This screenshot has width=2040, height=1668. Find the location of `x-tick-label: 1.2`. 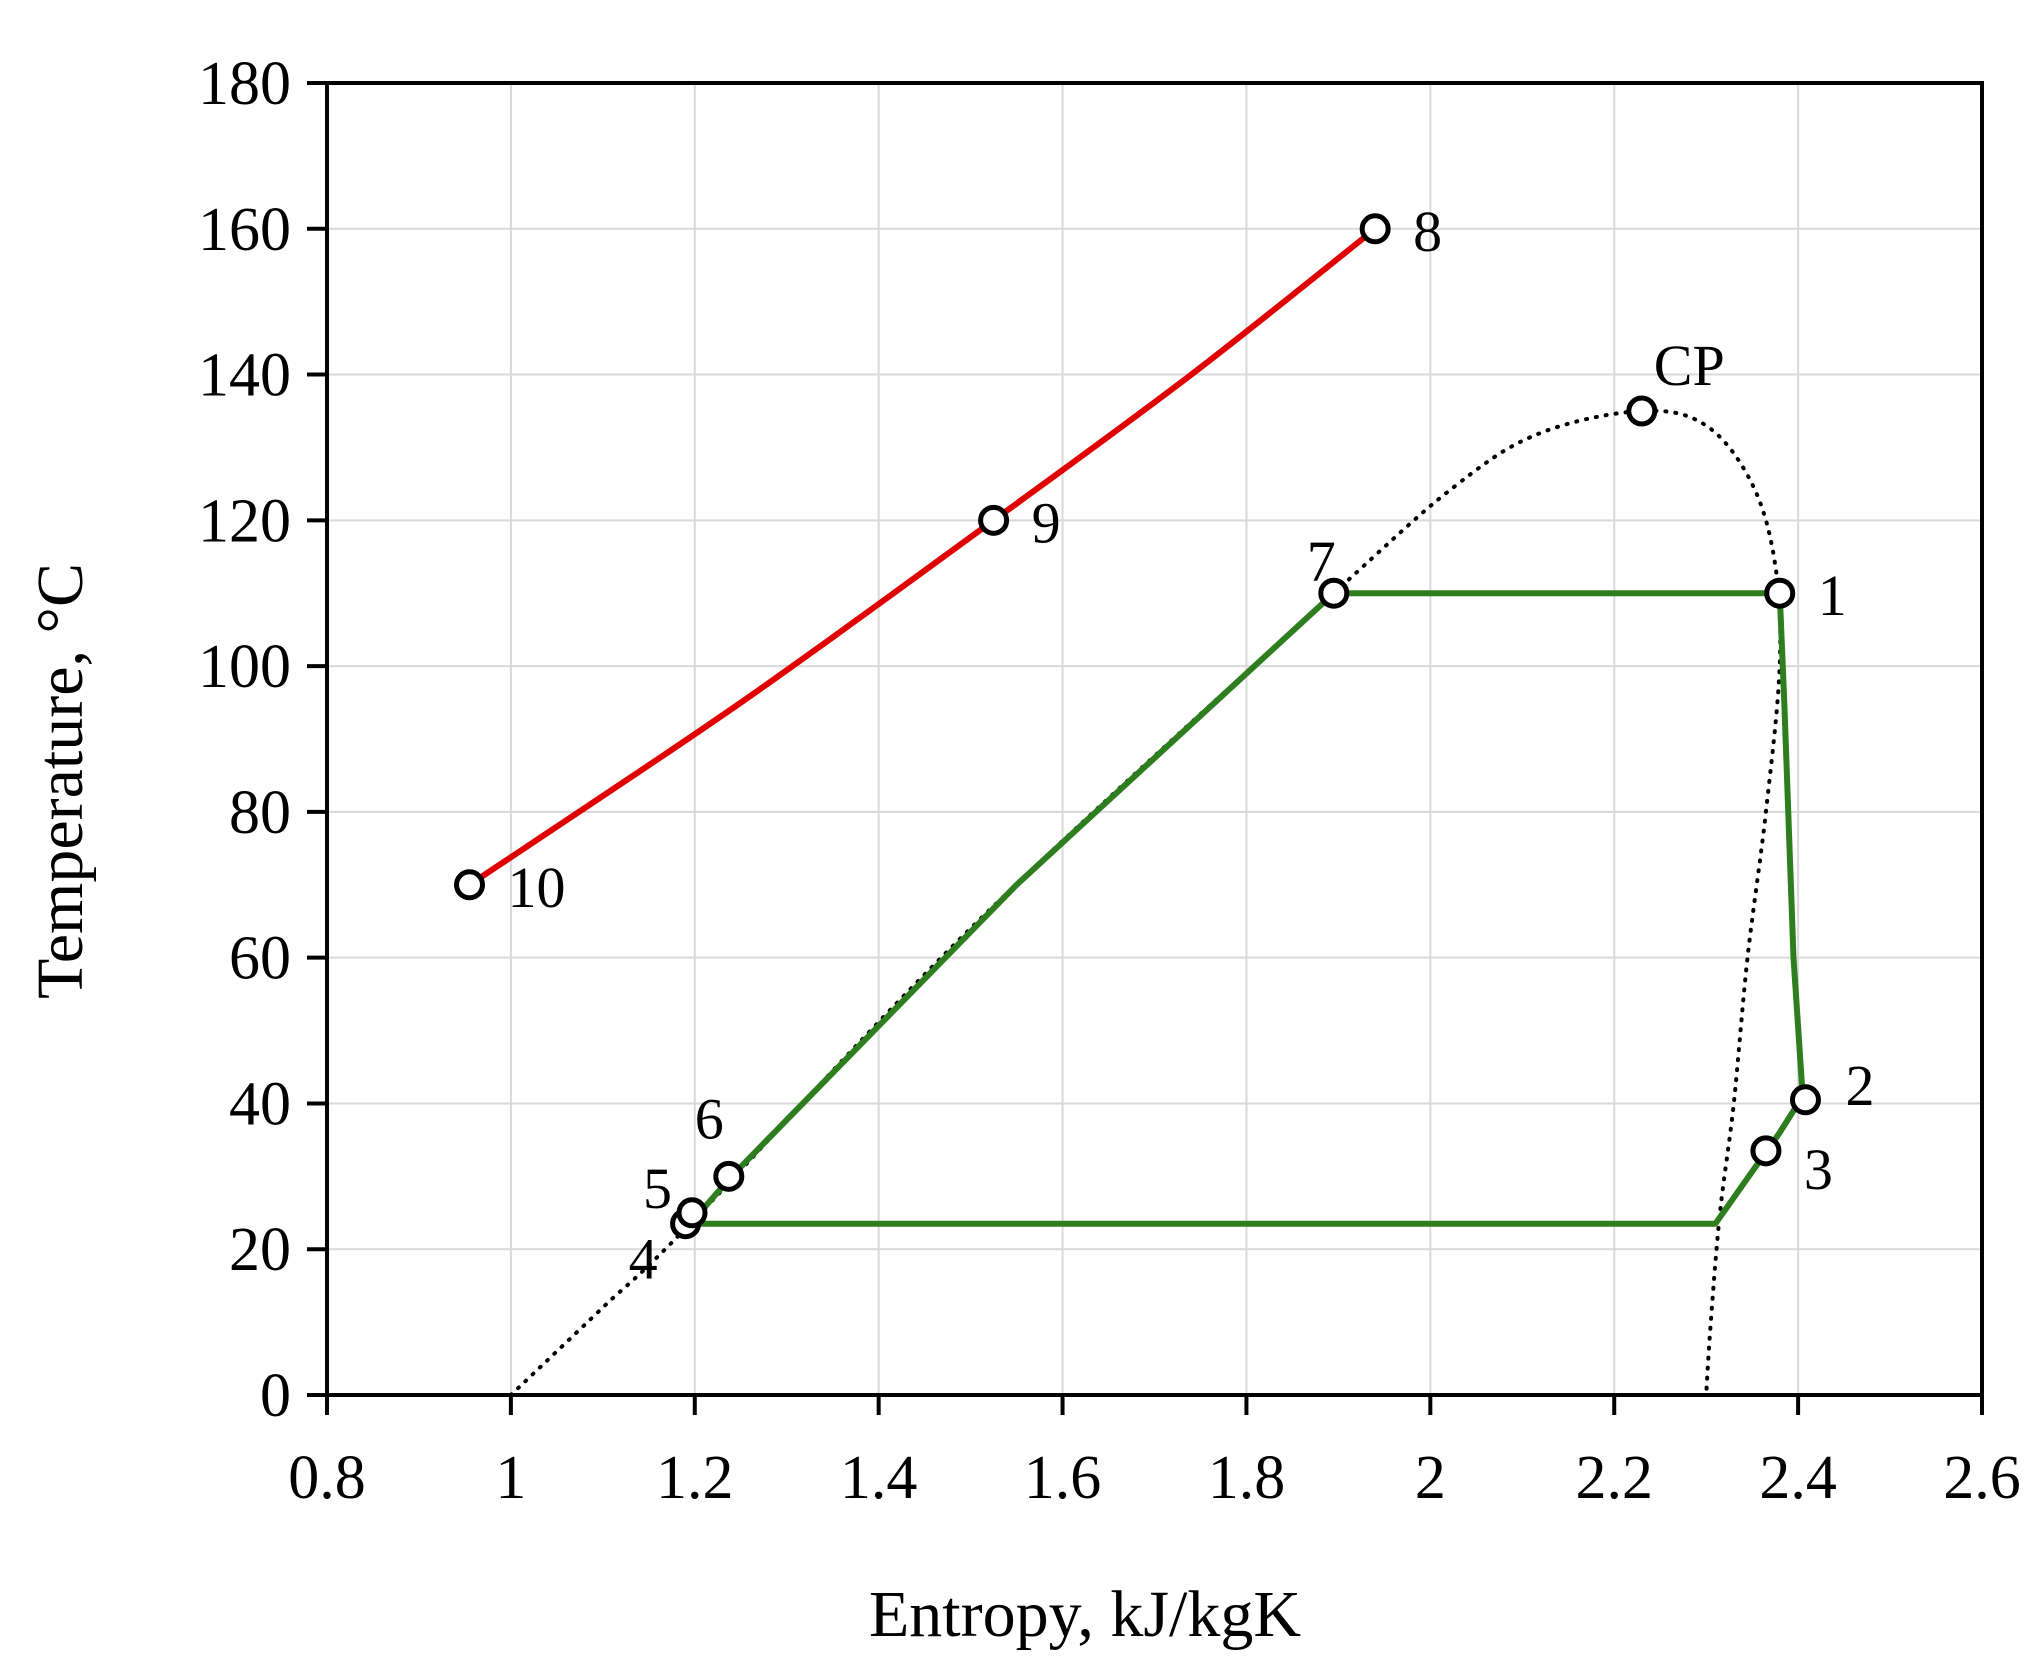

x-tick-label: 1.2 is located at coordinates (695, 1478).